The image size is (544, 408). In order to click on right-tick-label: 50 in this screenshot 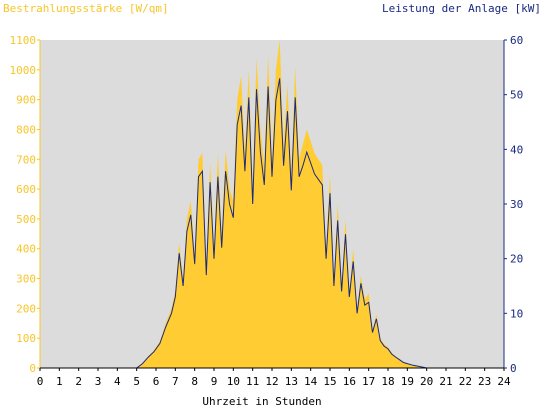, I will do `click(516, 95)`.